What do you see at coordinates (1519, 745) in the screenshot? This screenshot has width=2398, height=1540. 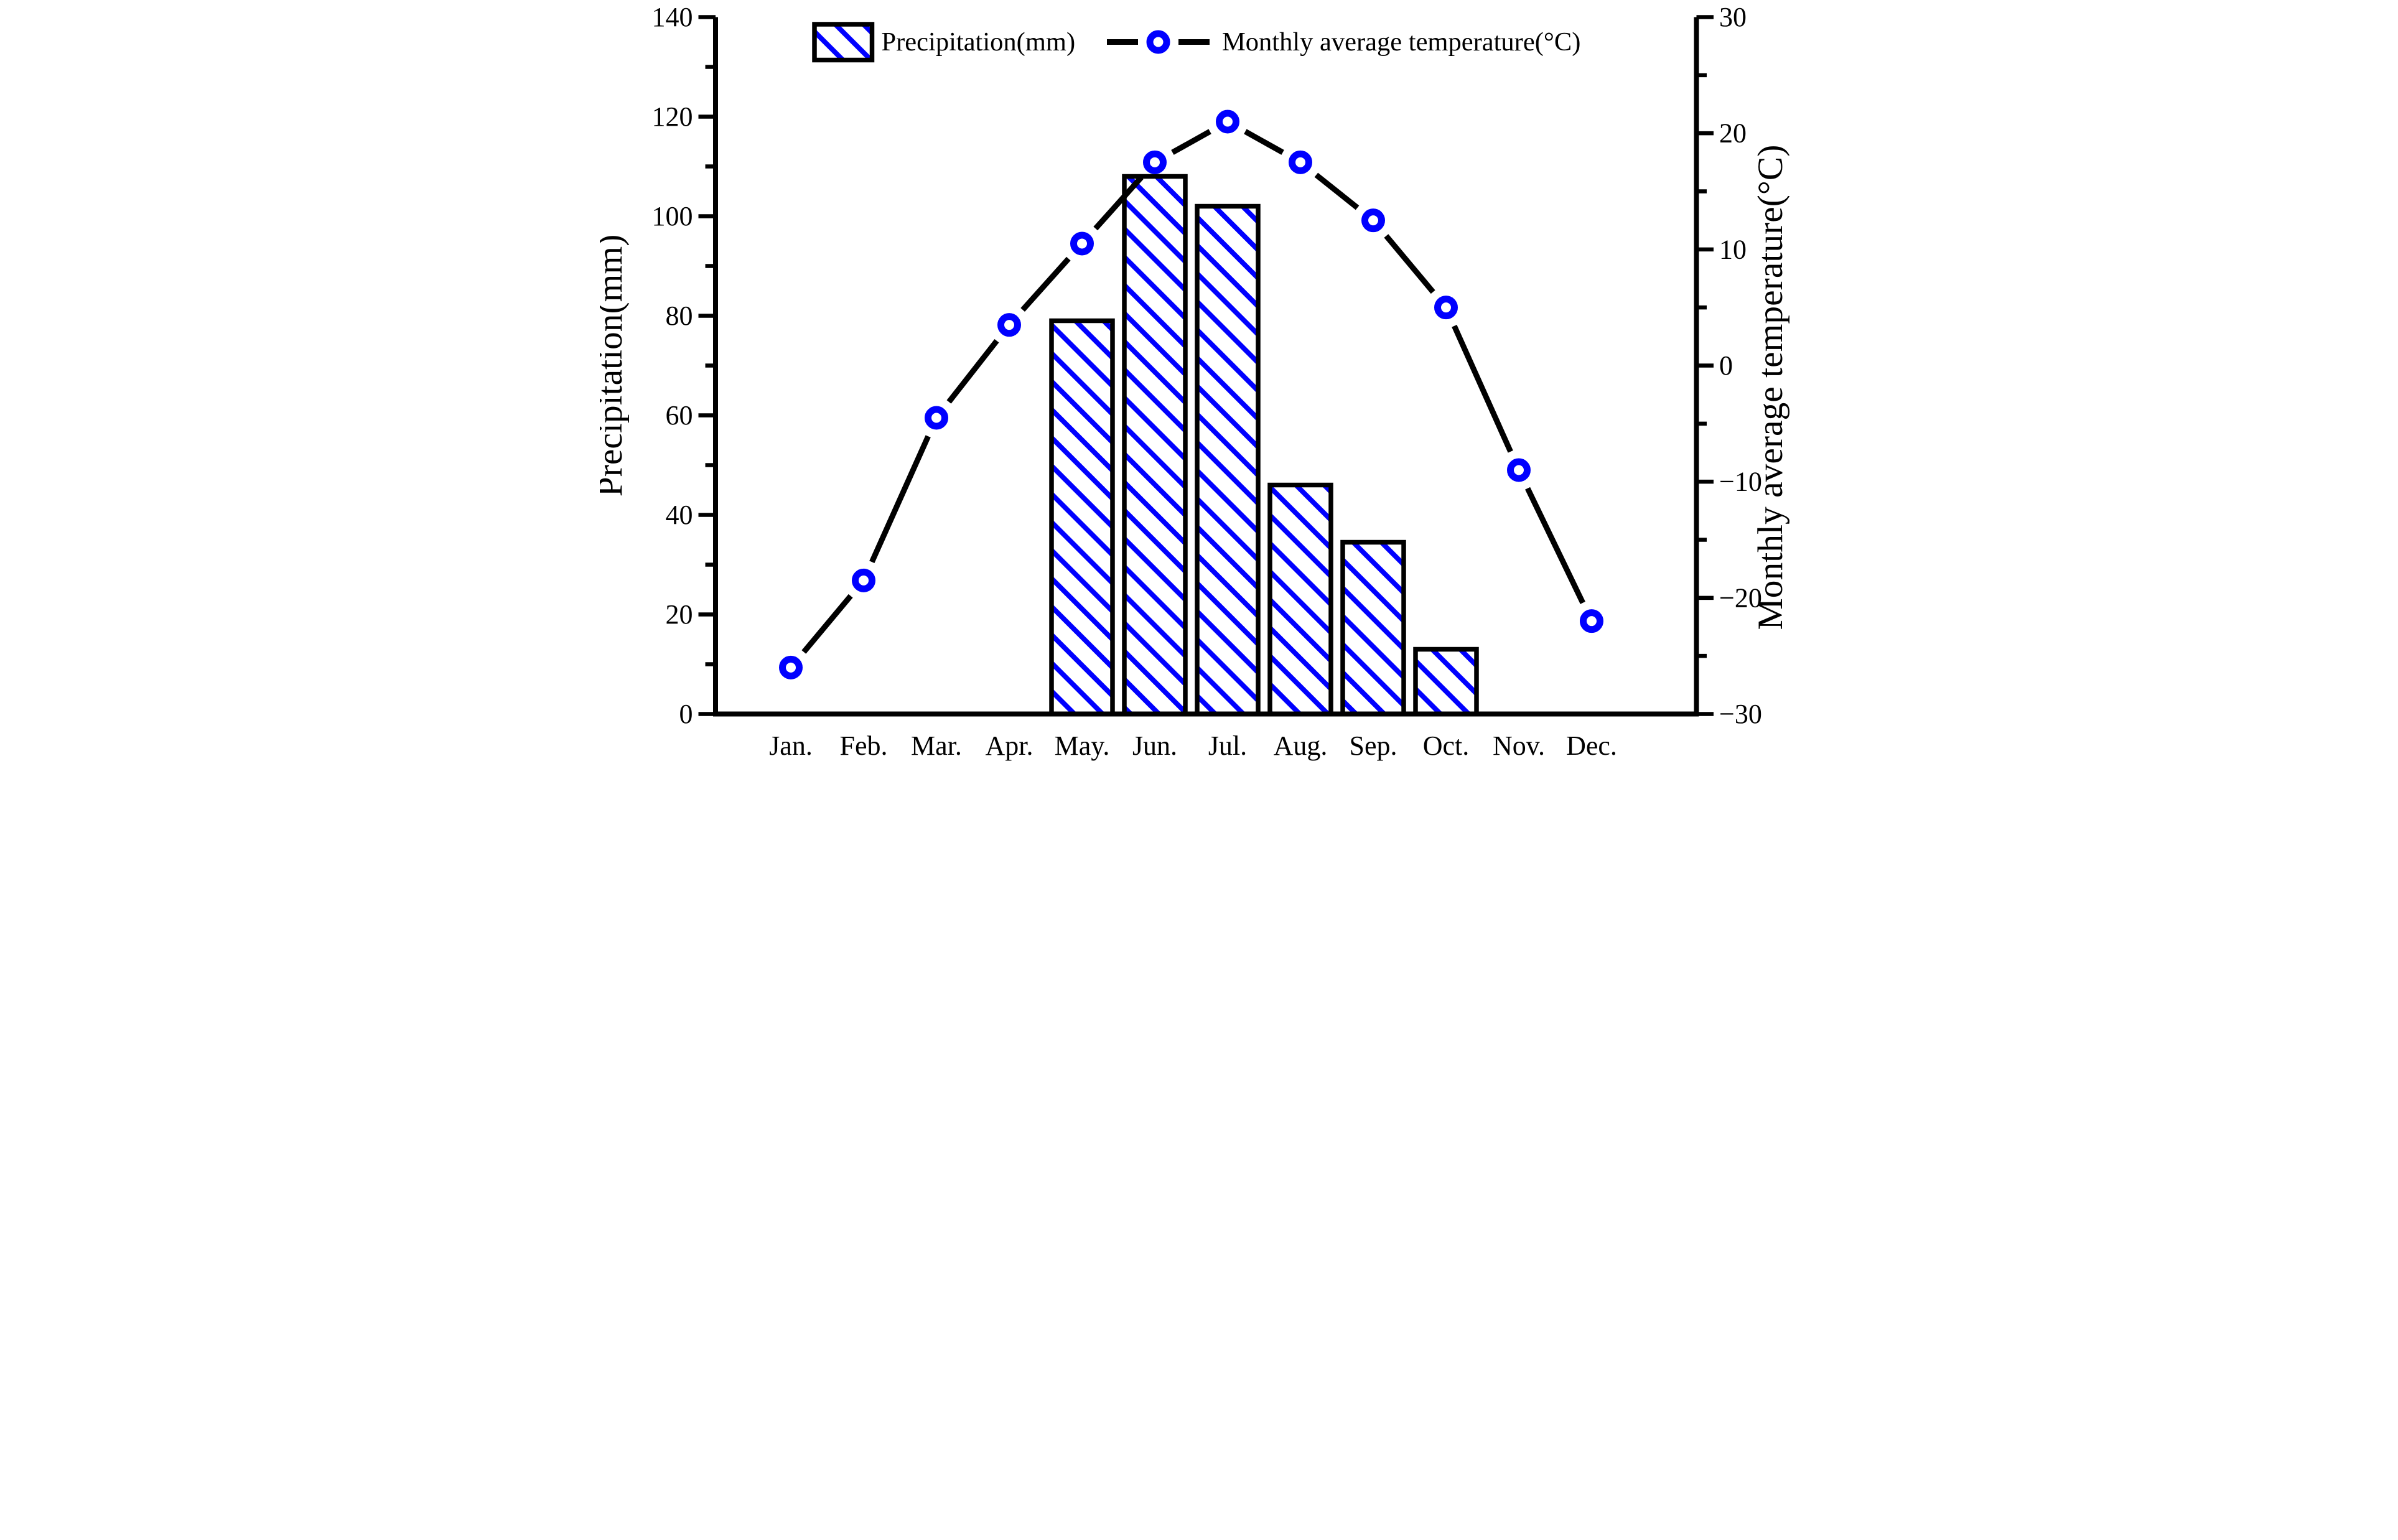 I see `x-tick-label-Nov.: Nov.` at bounding box center [1519, 745].